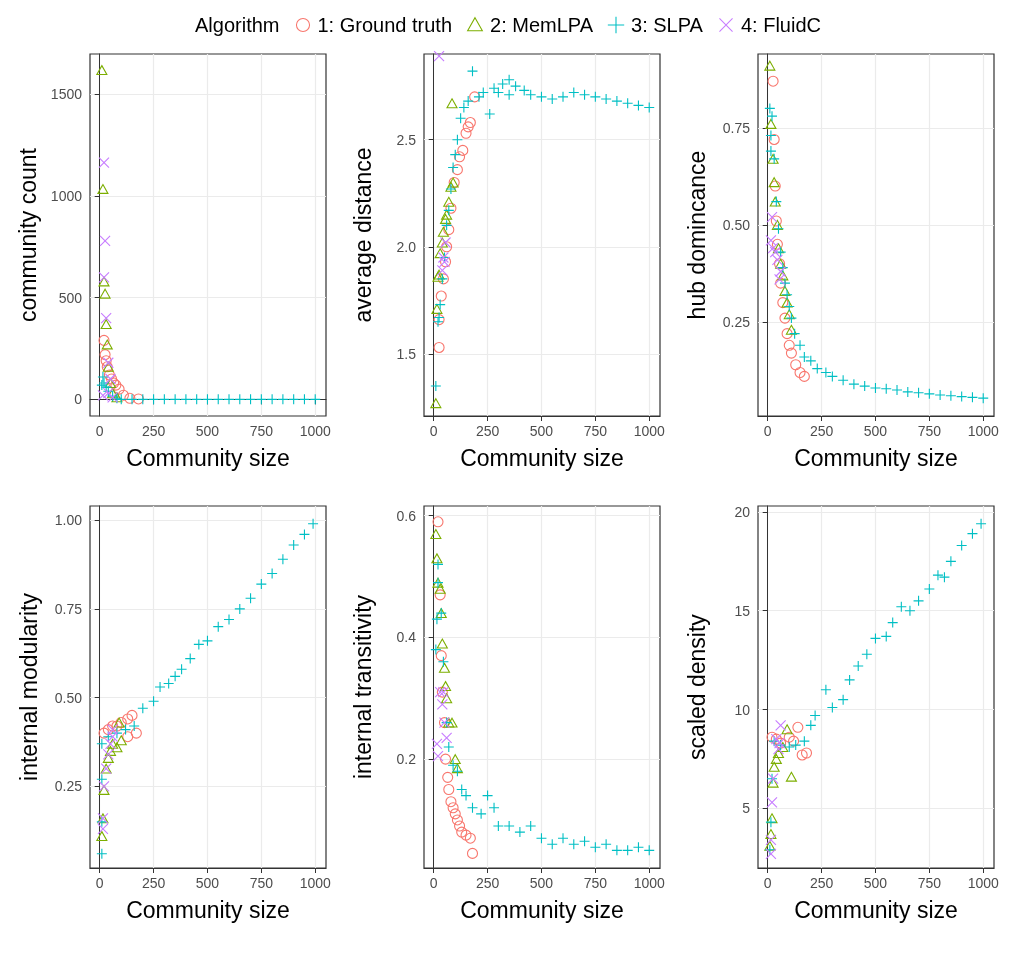 This screenshot has width=1012, height=962. What do you see at coordinates (68, 520) in the screenshot?
I see `y-tick-label: 1.00` at bounding box center [68, 520].